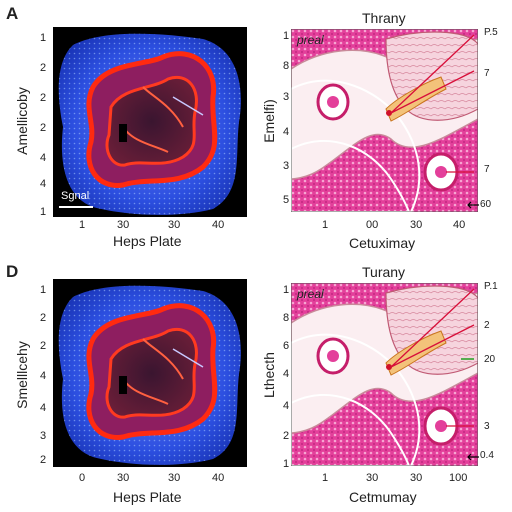  Describe the element at coordinates (12, 271) in the screenshot. I see `panel-letter-d: D` at that location.